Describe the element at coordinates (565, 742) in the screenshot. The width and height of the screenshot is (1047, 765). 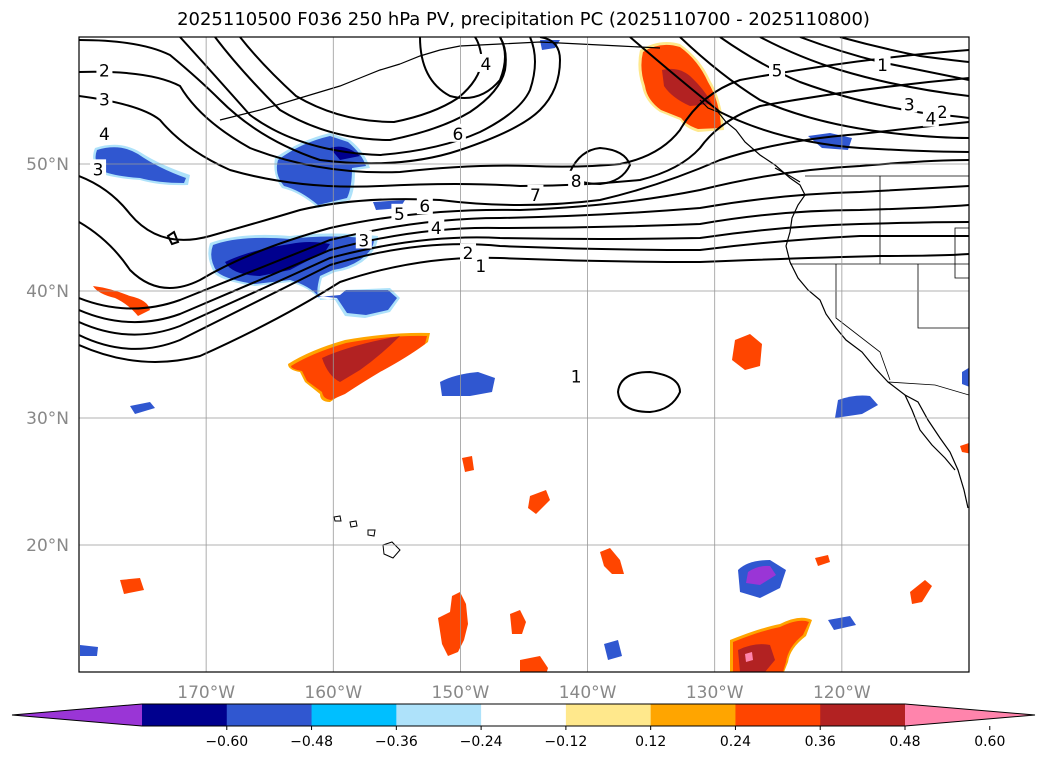
I see `colorbar-tick-label: −0.12` at that location.